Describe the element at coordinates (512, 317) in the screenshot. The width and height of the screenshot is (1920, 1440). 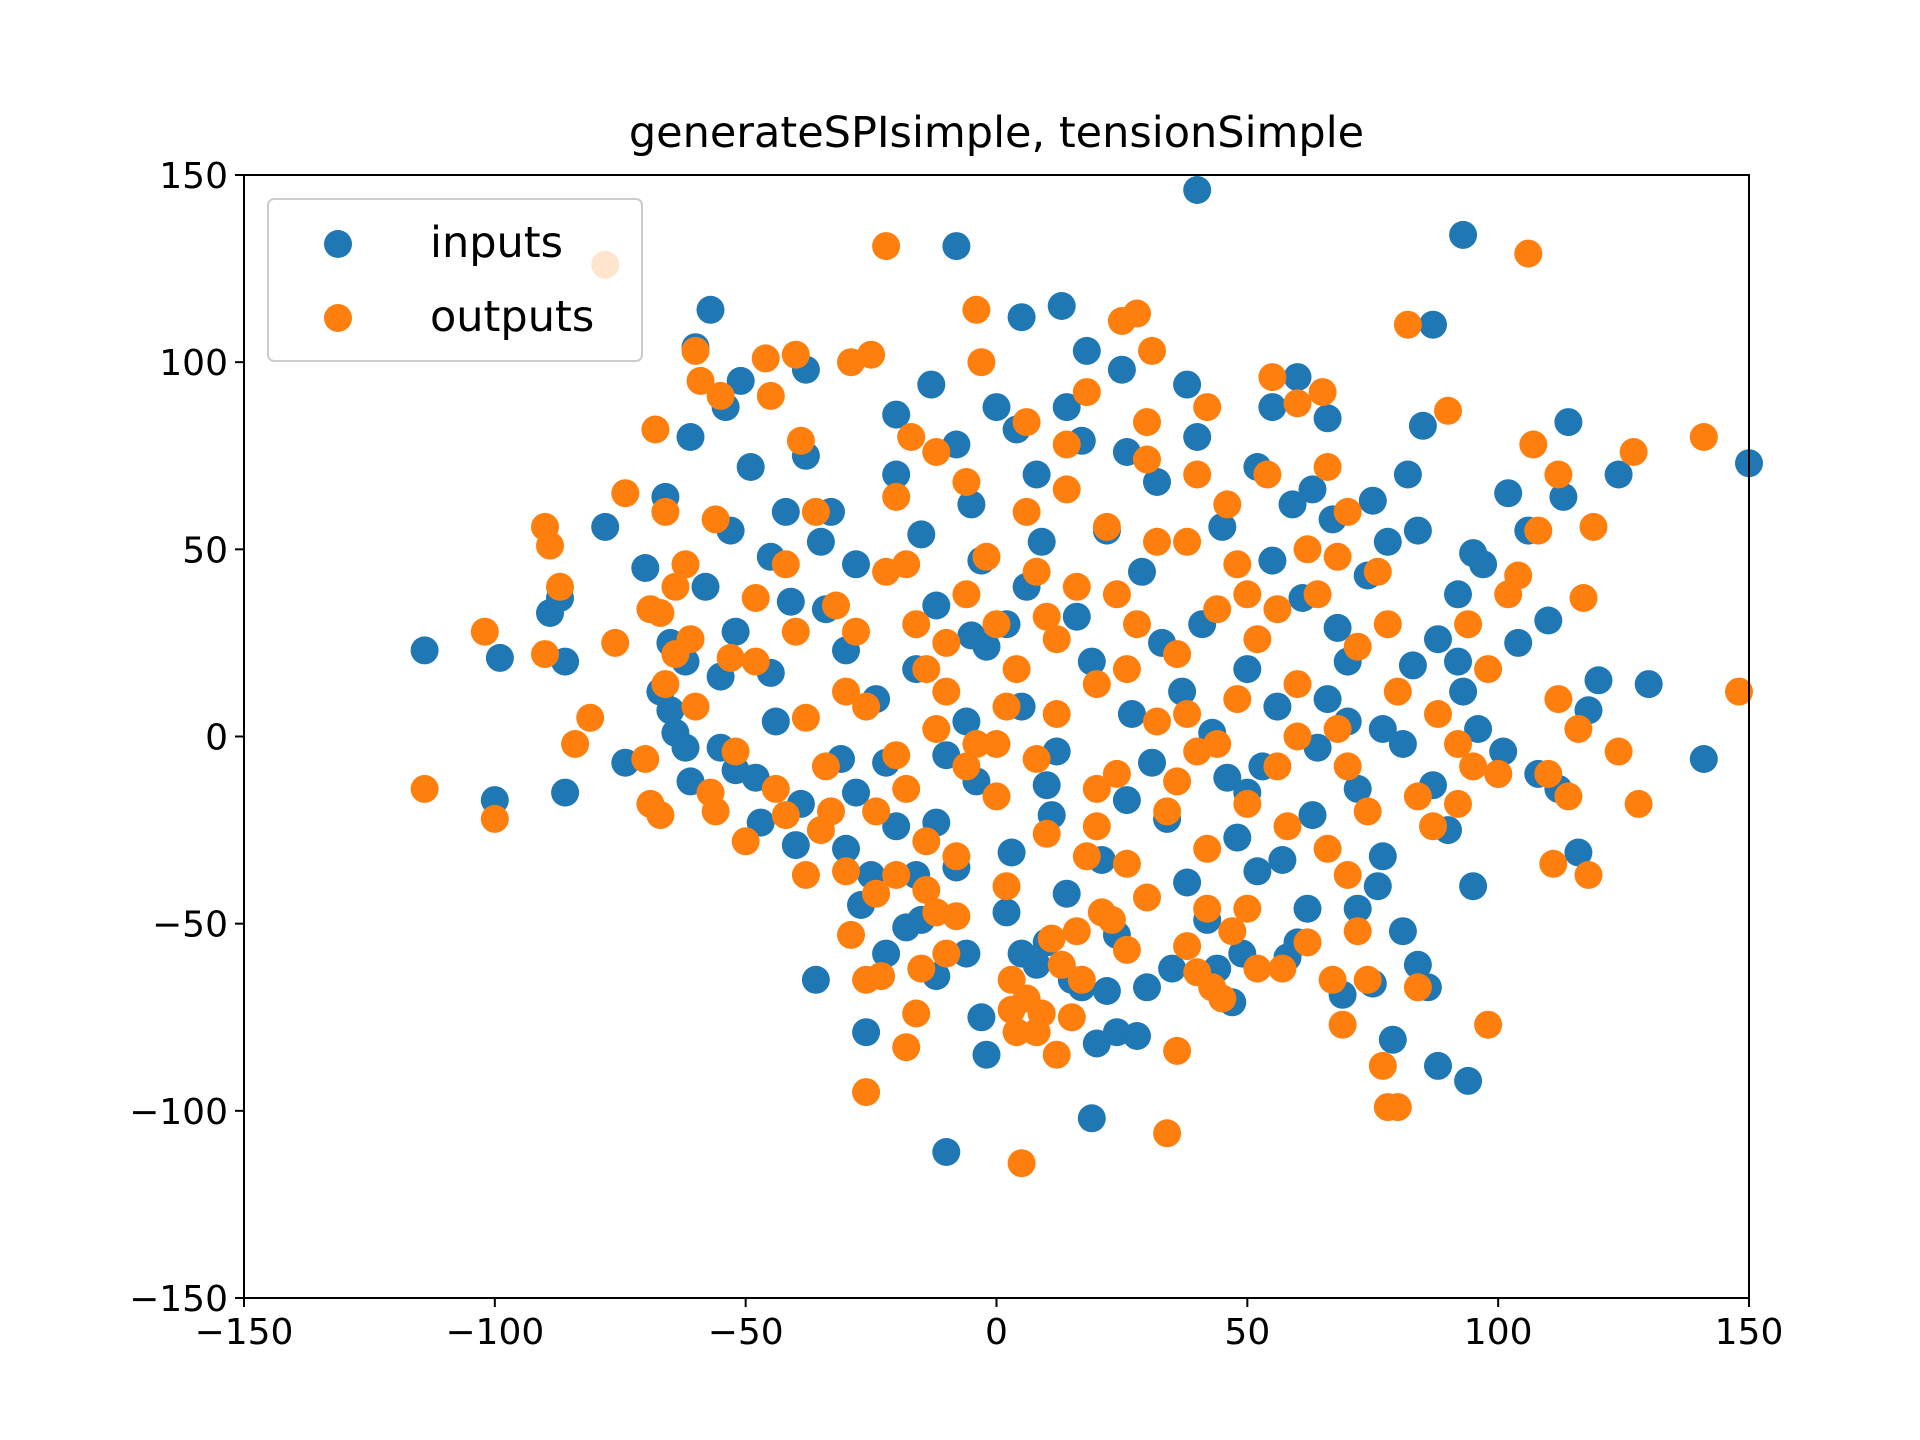
I see `legend-label-outputs: outputs` at that location.